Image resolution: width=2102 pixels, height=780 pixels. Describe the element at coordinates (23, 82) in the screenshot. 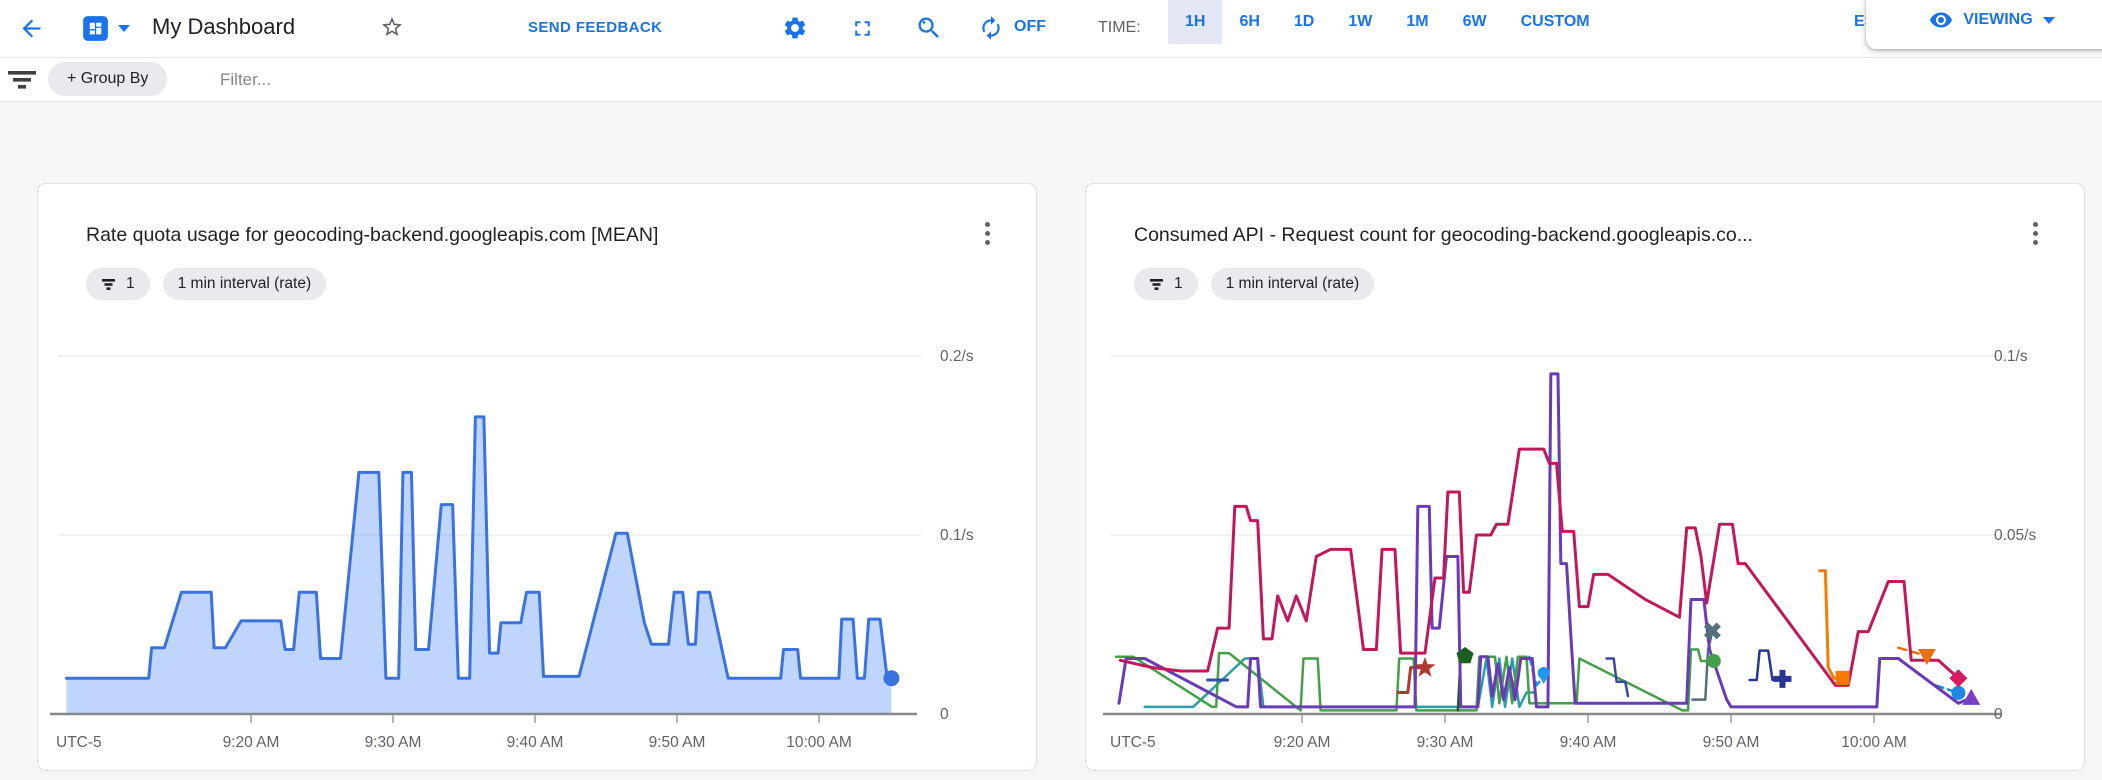

I see `filter-list-icon` at that location.